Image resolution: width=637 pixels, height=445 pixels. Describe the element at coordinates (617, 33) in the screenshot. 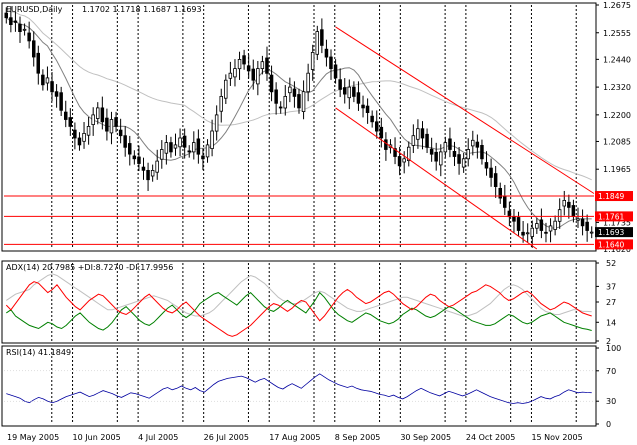

I see `price-tick-label: 1.2555` at that location.